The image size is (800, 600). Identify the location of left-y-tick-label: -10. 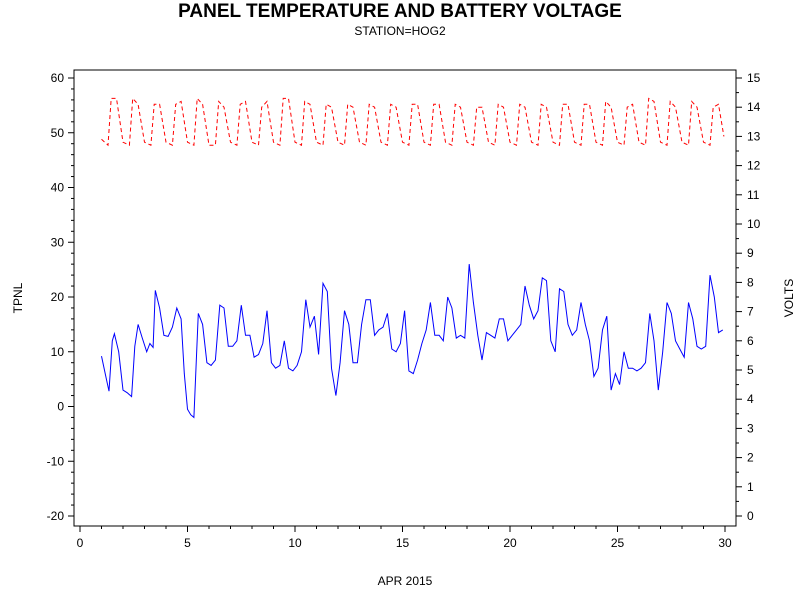
(56, 461).